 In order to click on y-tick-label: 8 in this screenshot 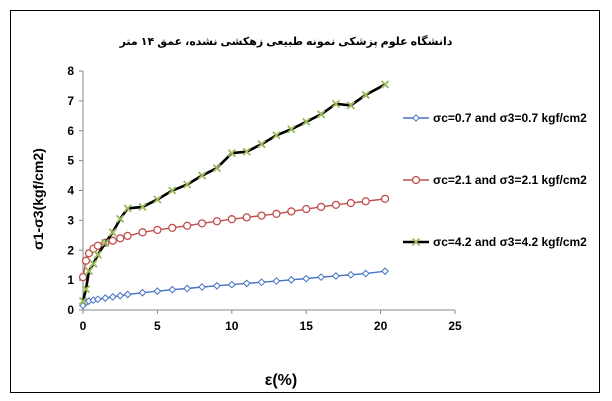, I will do `click(70, 71)`.